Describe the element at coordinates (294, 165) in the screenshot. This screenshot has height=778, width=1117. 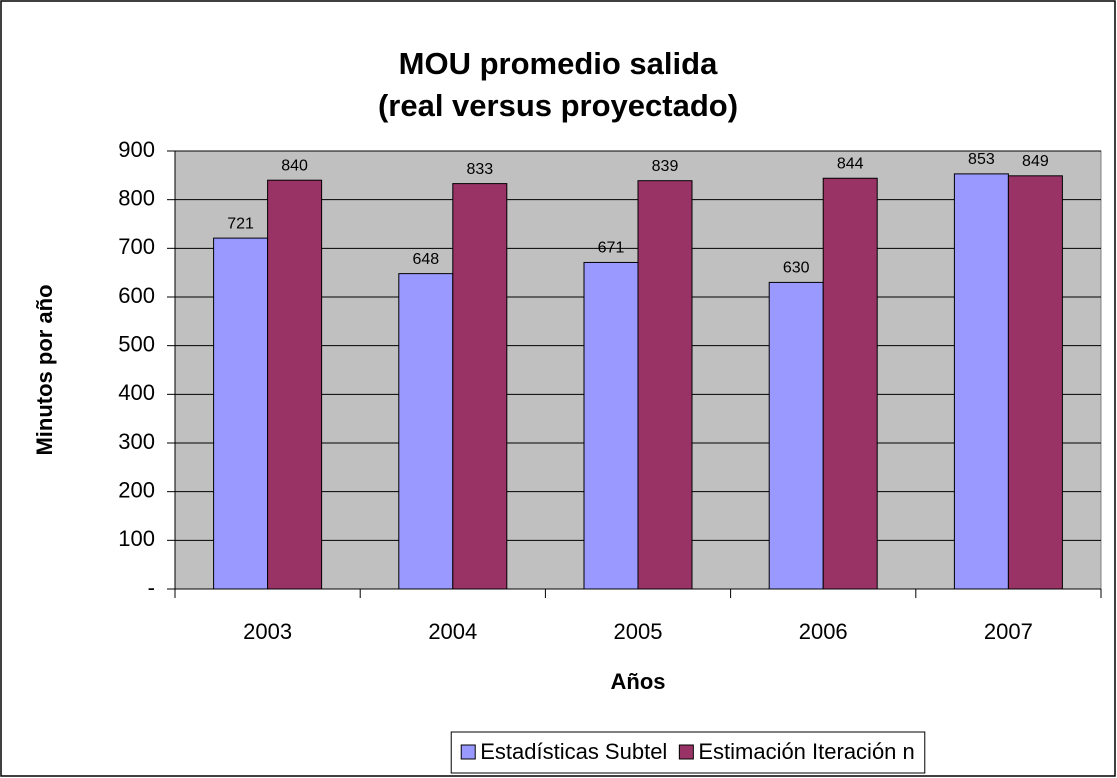
I see `data-label: 840` at that location.